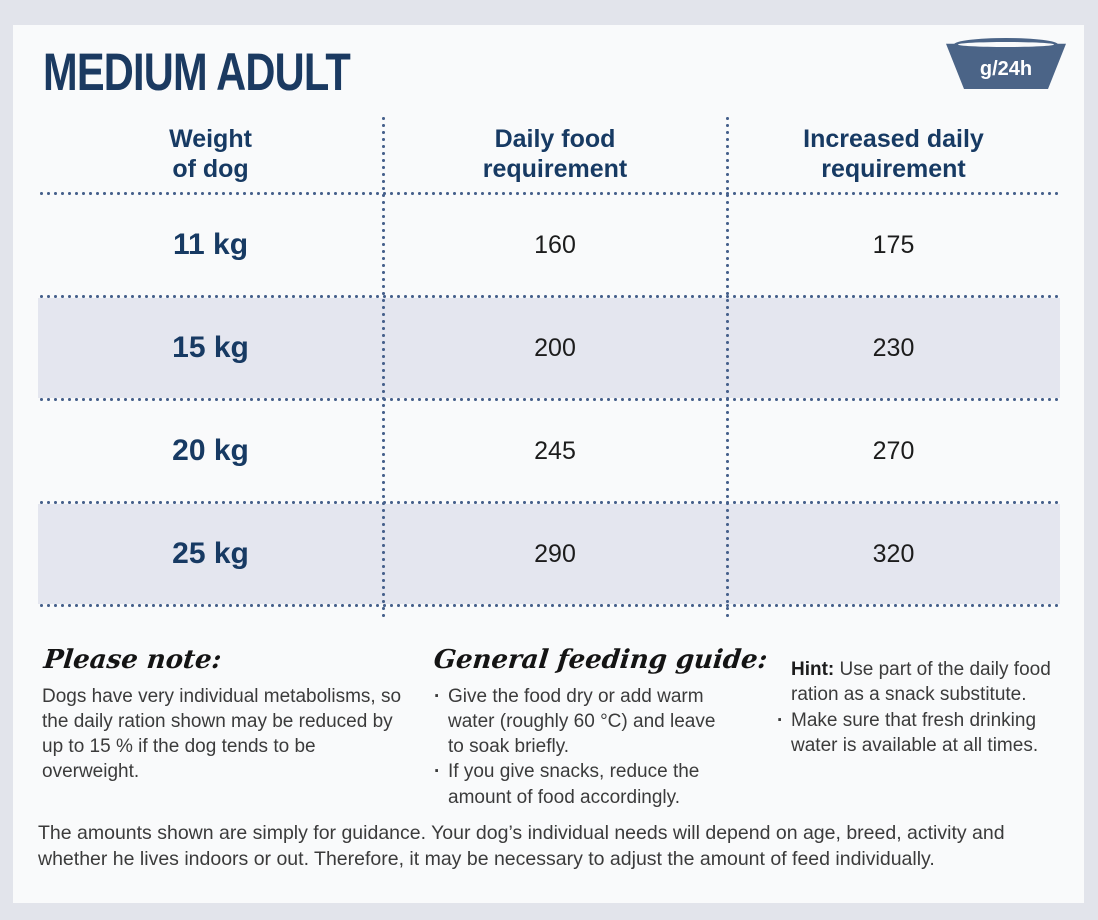  I want to click on dog-bowl-icon: g/24h, so click(1006, 63).